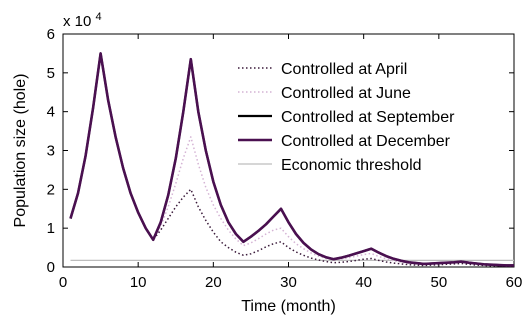  What do you see at coordinates (77, 21) in the screenshot?
I see `y-multiplier-base: x 10` at bounding box center [77, 21].